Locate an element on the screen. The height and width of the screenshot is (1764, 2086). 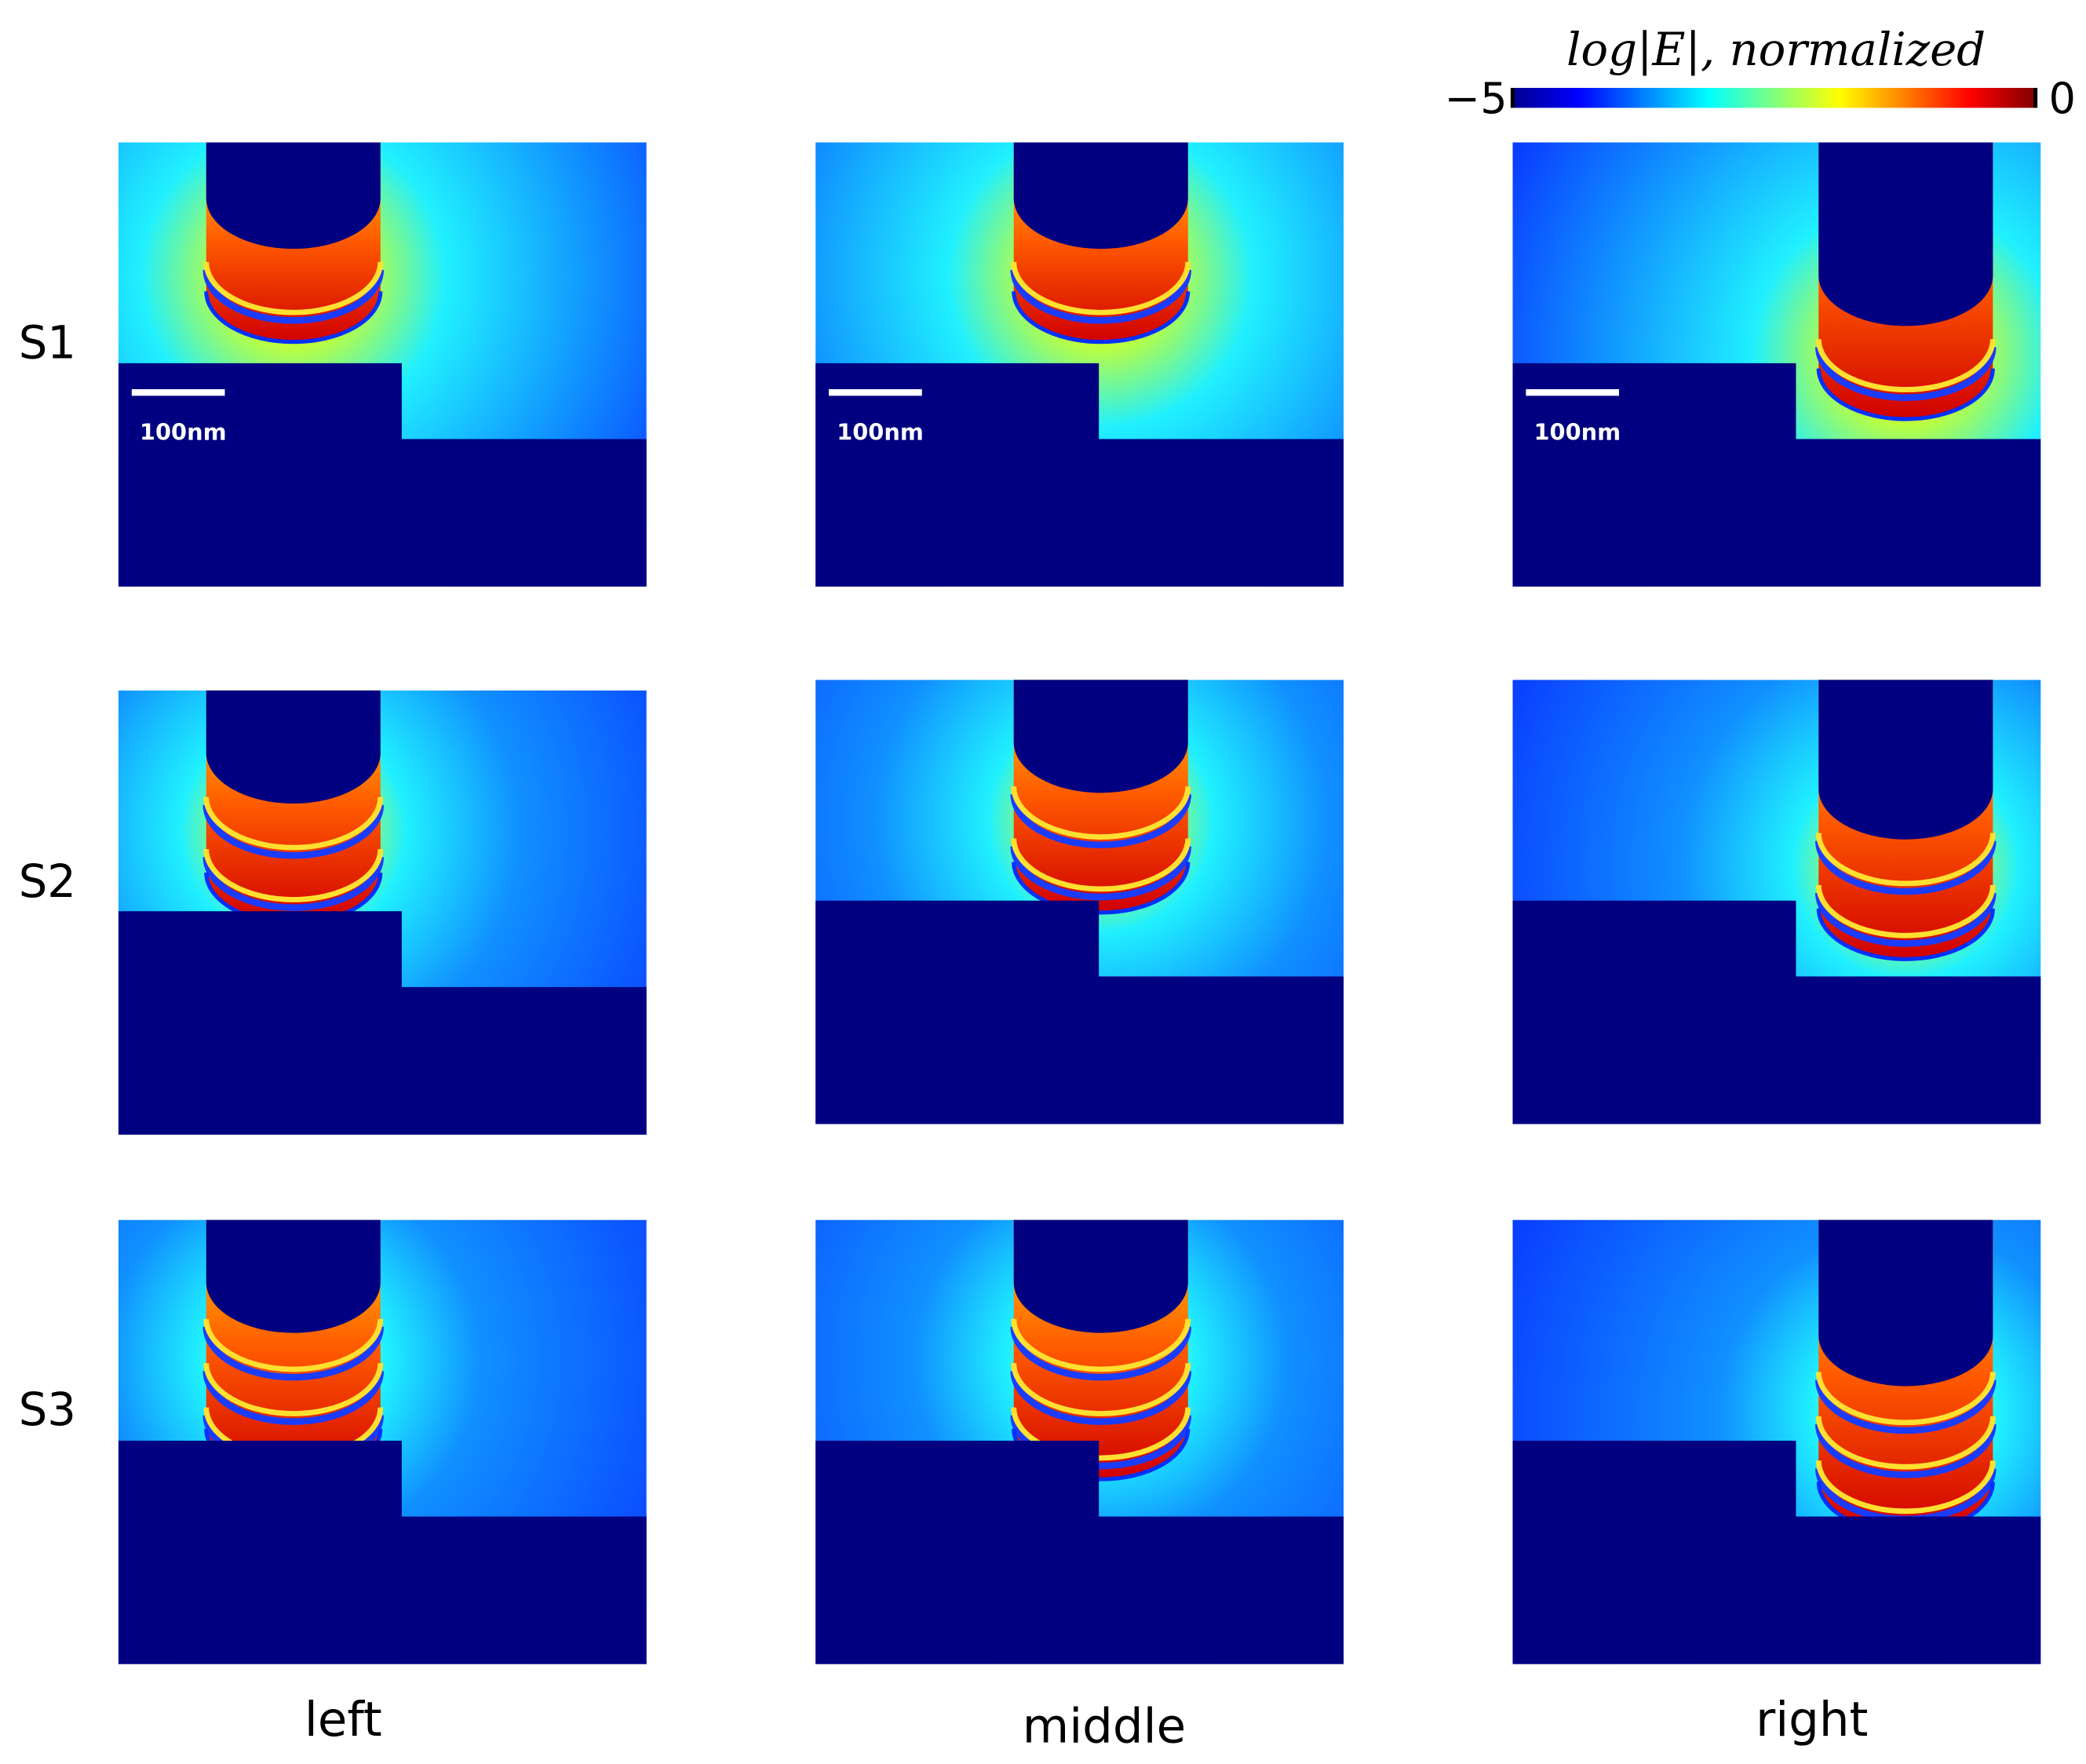
column-label: right is located at coordinates (1812, 1720).